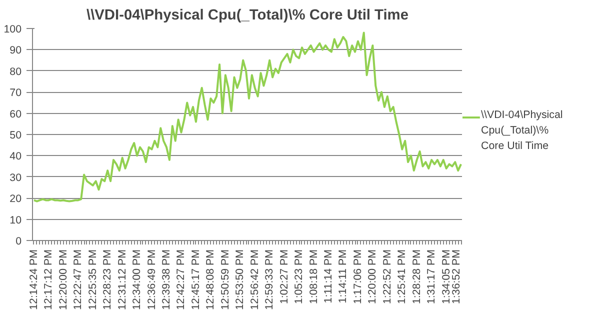 Image resolution: width=594 pixels, height=324 pixels. I want to click on x-tick-label: 1:08:18 PM, so click(314, 277).